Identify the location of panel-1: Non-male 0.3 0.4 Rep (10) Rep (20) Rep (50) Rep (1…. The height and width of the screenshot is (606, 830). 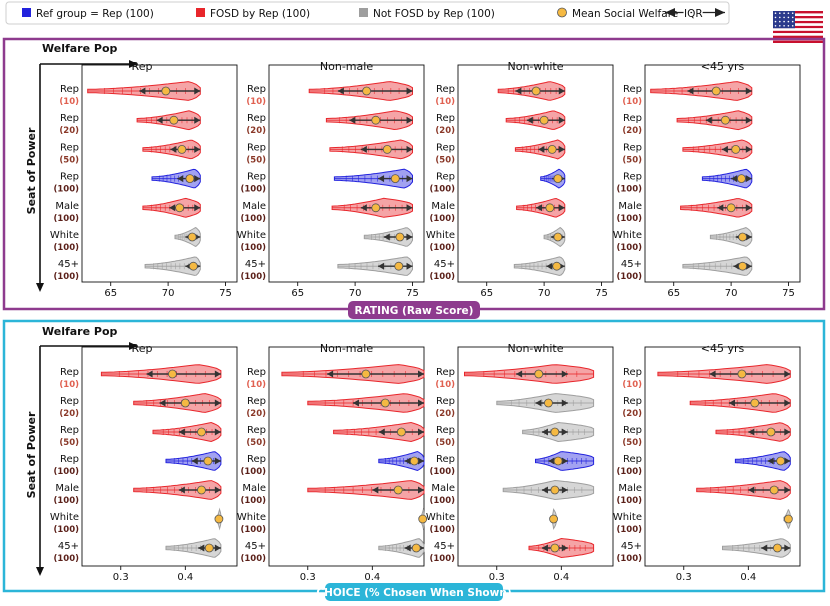
(332, 462).